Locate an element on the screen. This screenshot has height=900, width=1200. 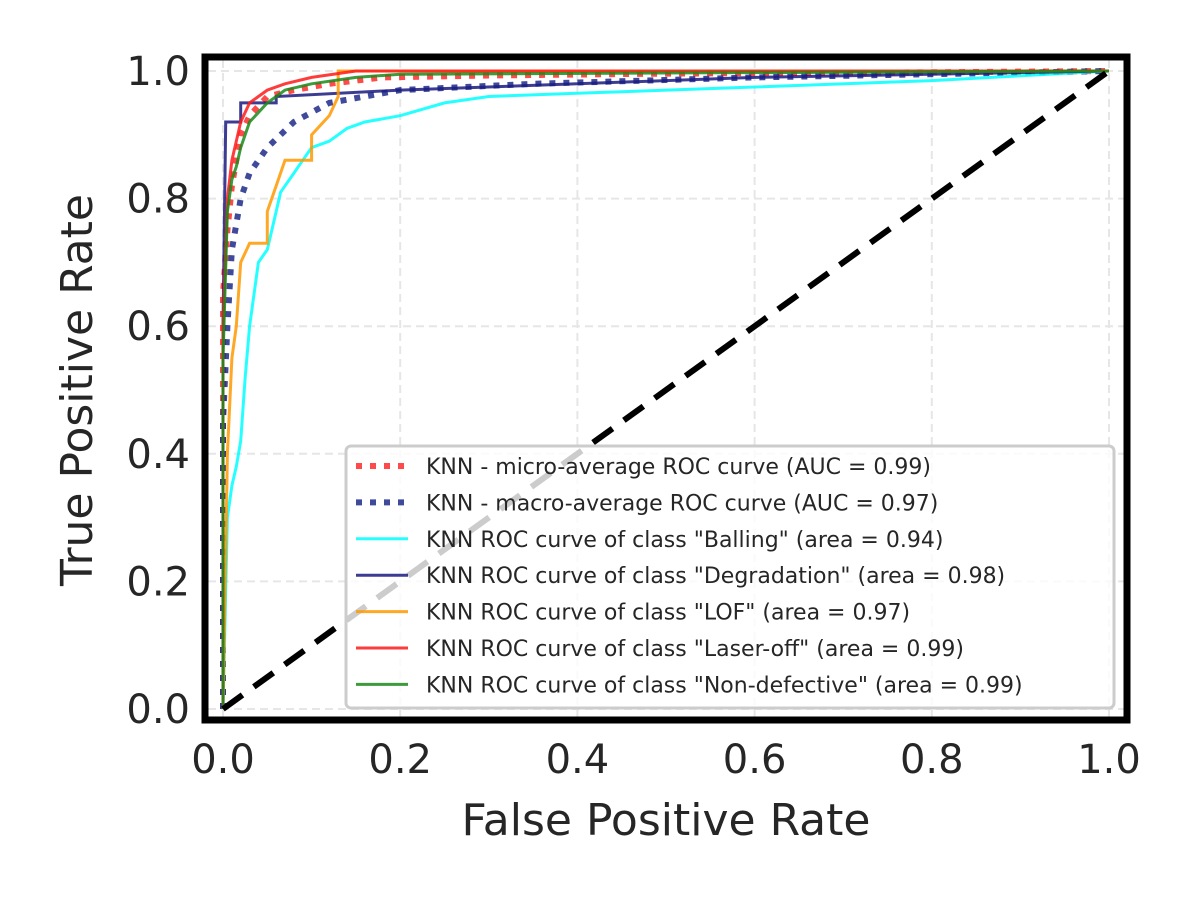
x-tick-label-3: 0.6 is located at coordinates (755, 760).